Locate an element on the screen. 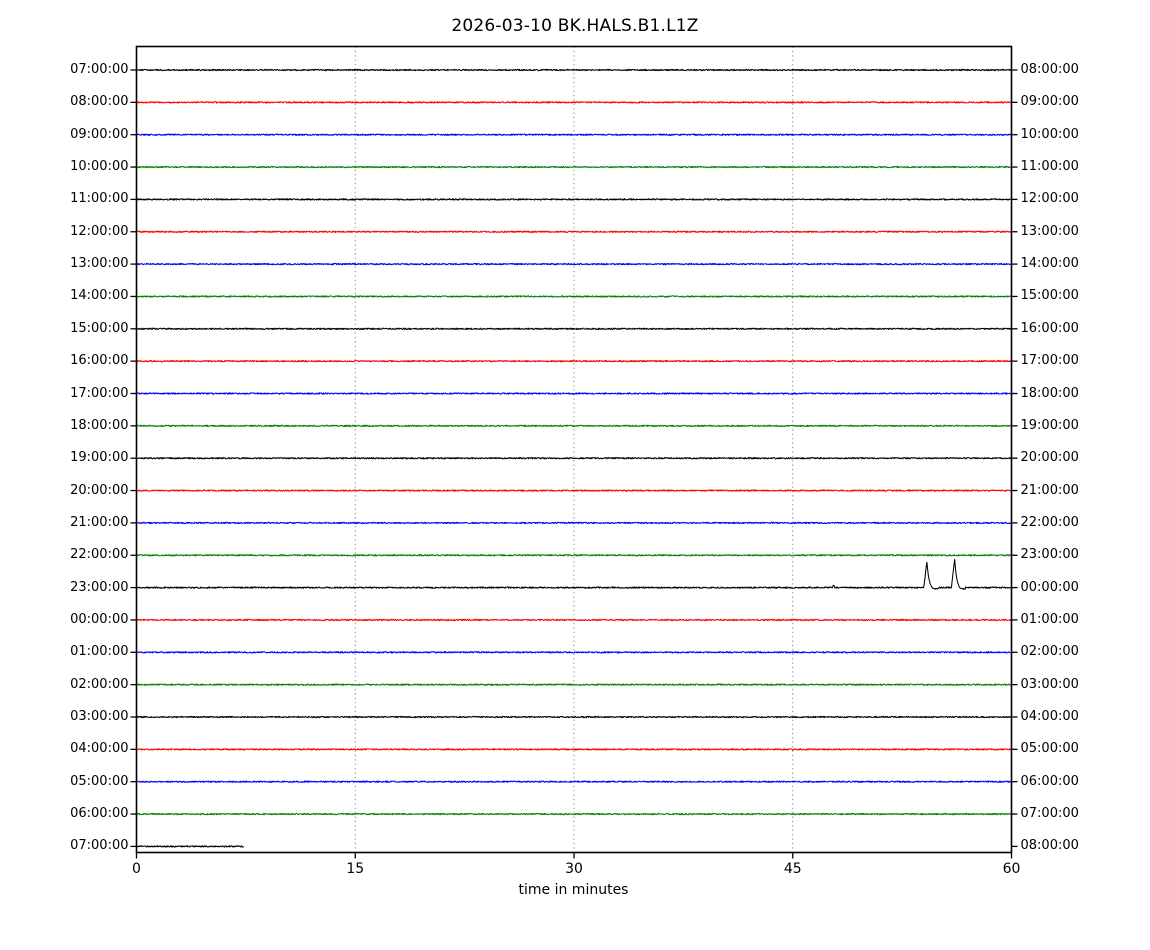  y-tick-label-right: 04:00:00 is located at coordinates (1049, 716).